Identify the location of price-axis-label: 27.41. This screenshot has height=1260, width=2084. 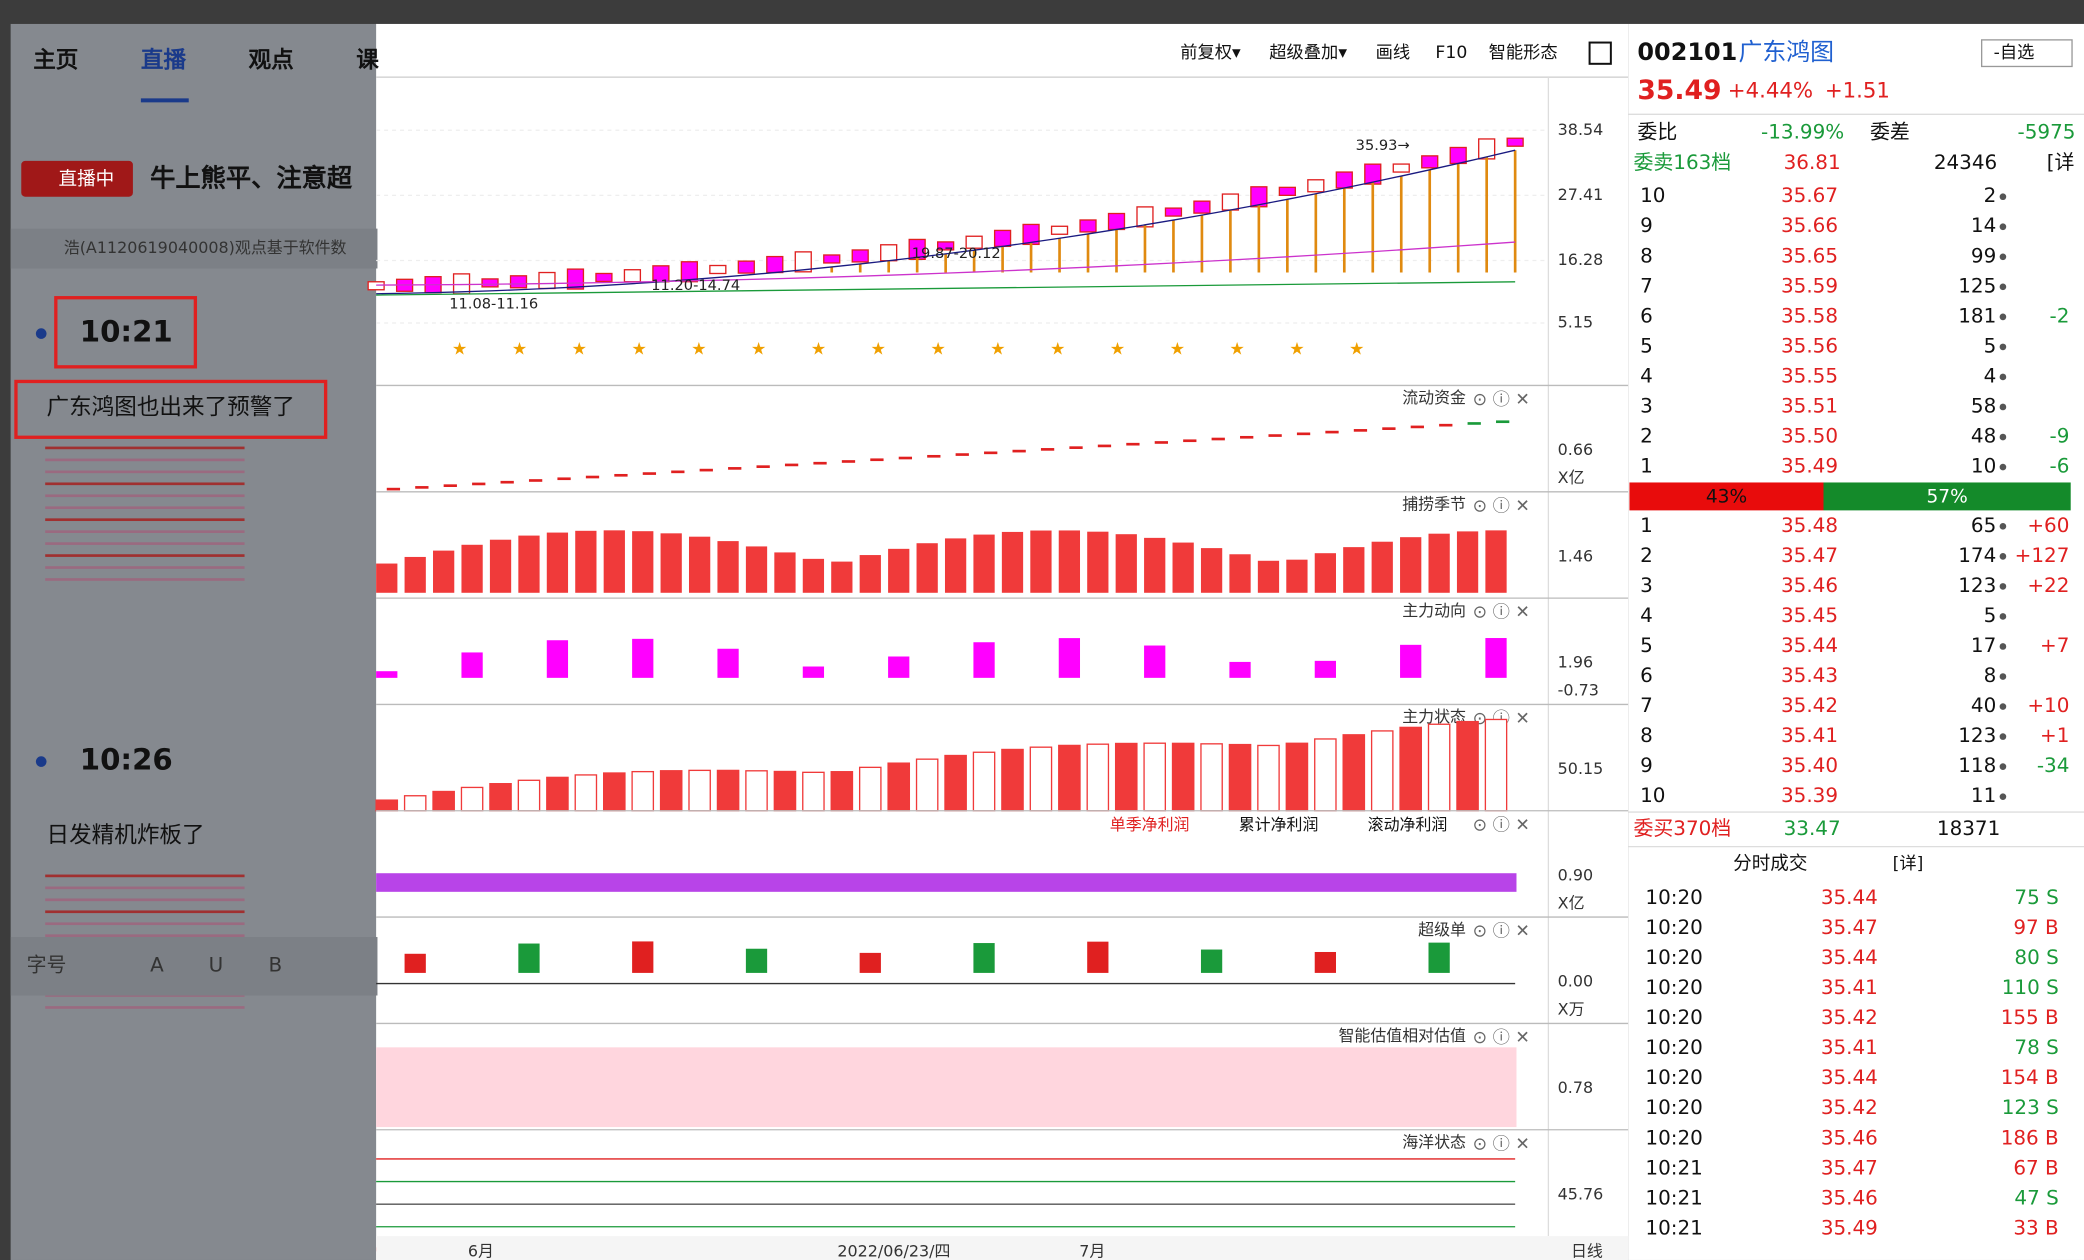
(1581, 194).